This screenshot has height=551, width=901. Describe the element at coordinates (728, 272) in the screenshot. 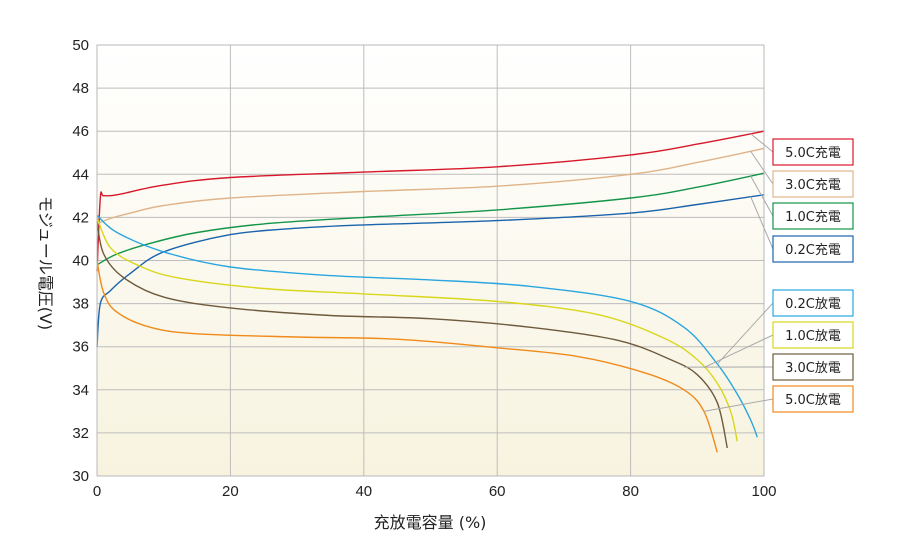

I see `legend-leader-lines` at that location.